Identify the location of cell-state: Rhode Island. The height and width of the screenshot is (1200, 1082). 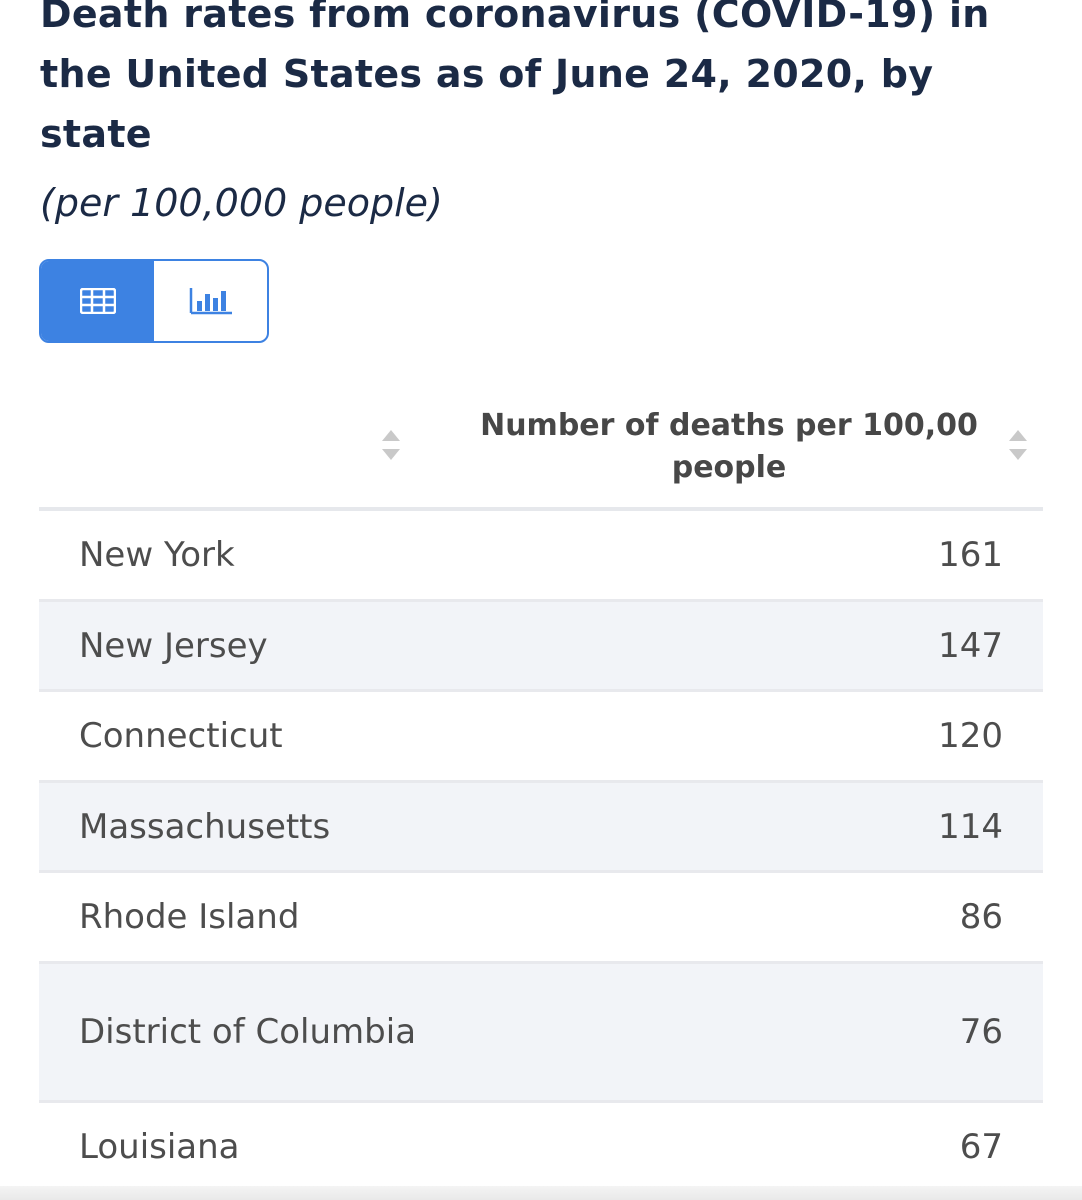
(189, 917).